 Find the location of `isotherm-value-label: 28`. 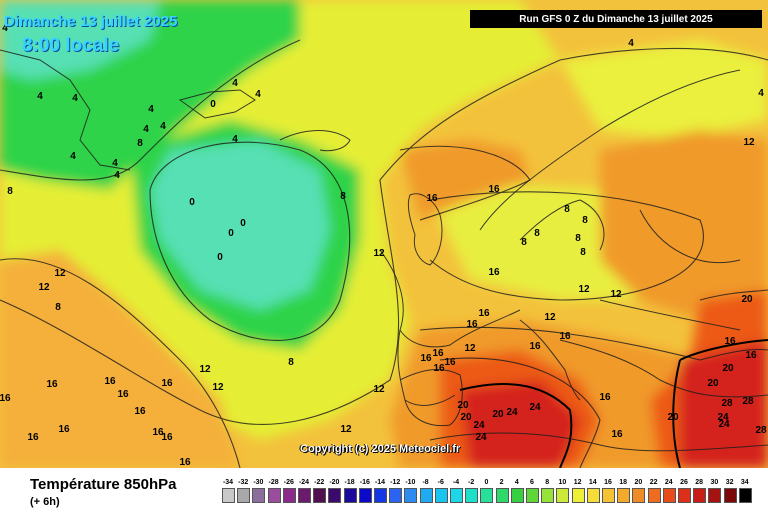

isotherm-value-label: 28 is located at coordinates (748, 401).